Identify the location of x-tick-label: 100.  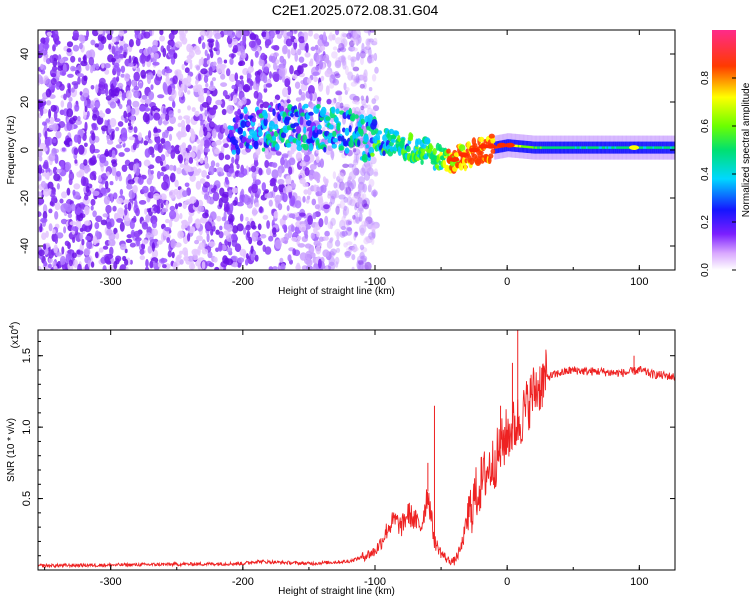
(639, 582).